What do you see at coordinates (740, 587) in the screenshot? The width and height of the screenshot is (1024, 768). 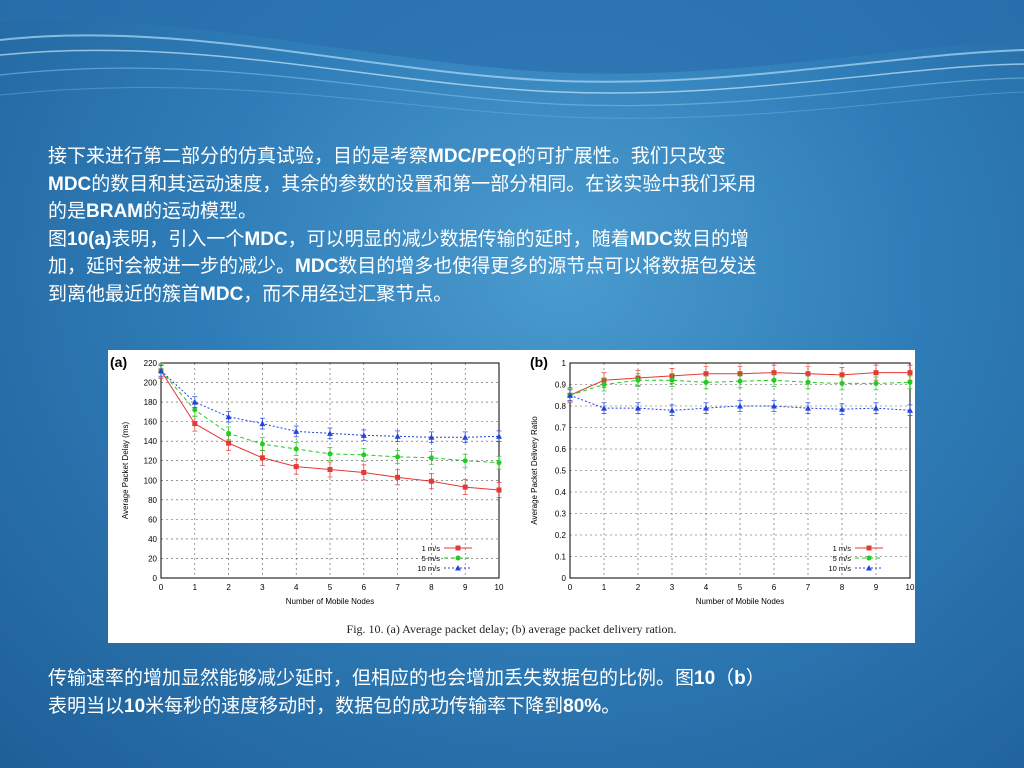 I see `chart1-xtick-label: 5` at bounding box center [740, 587].